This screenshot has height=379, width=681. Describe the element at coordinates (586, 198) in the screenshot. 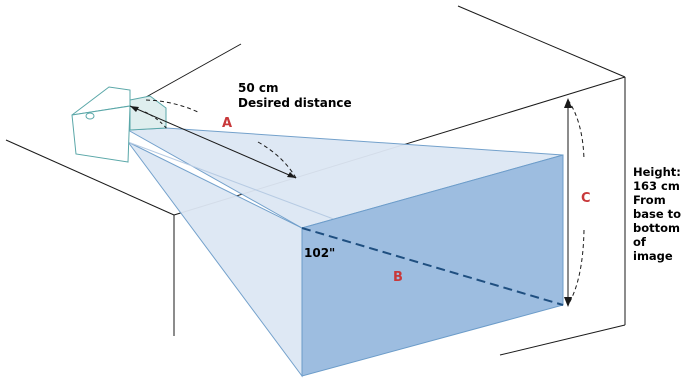

I see `marker-c: C` at that location.